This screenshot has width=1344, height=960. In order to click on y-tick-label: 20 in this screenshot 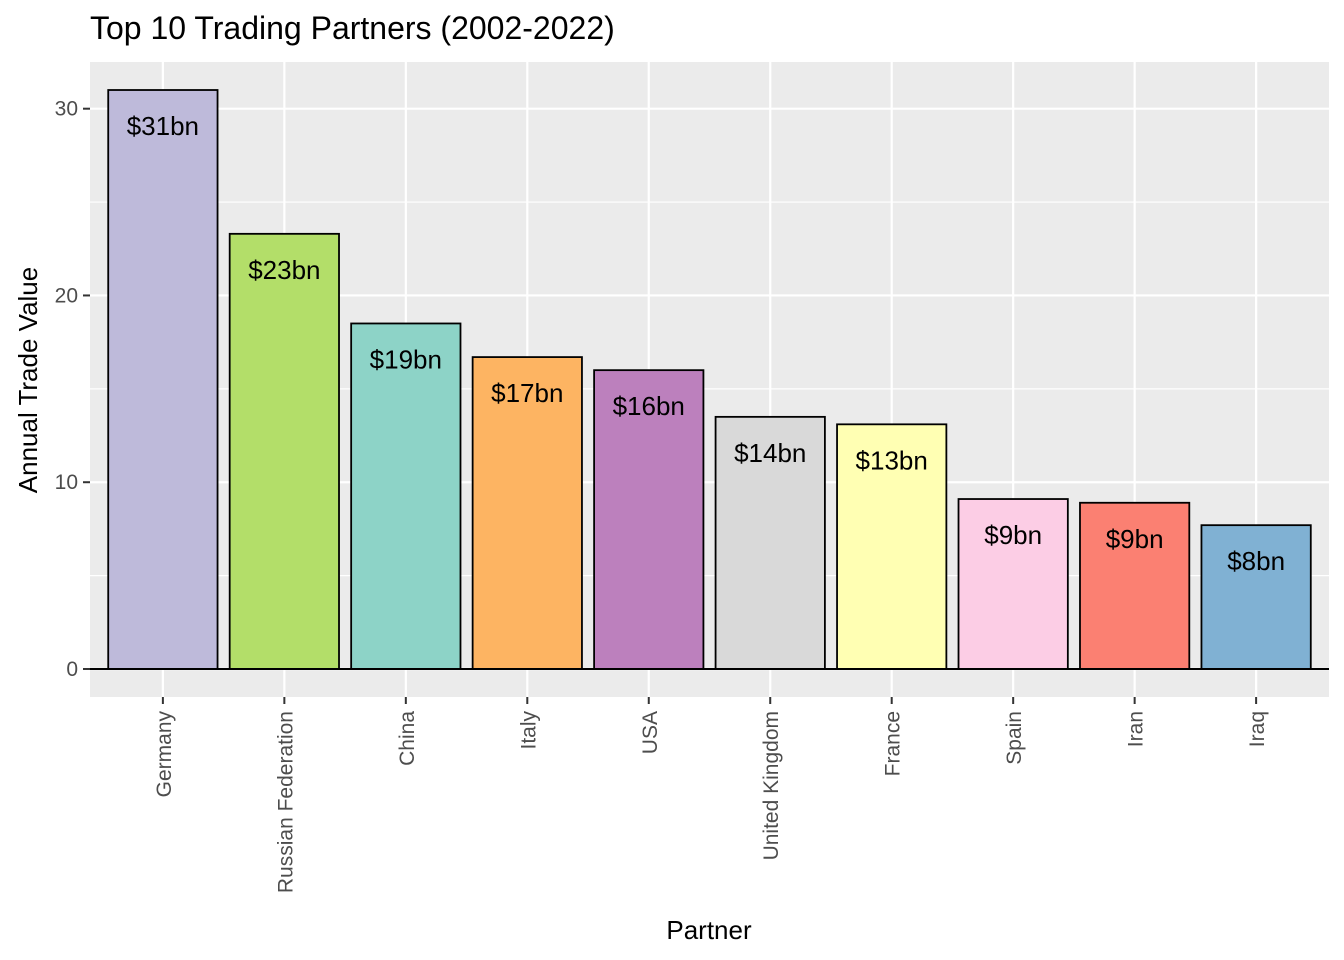, I will do `click(66, 295)`.